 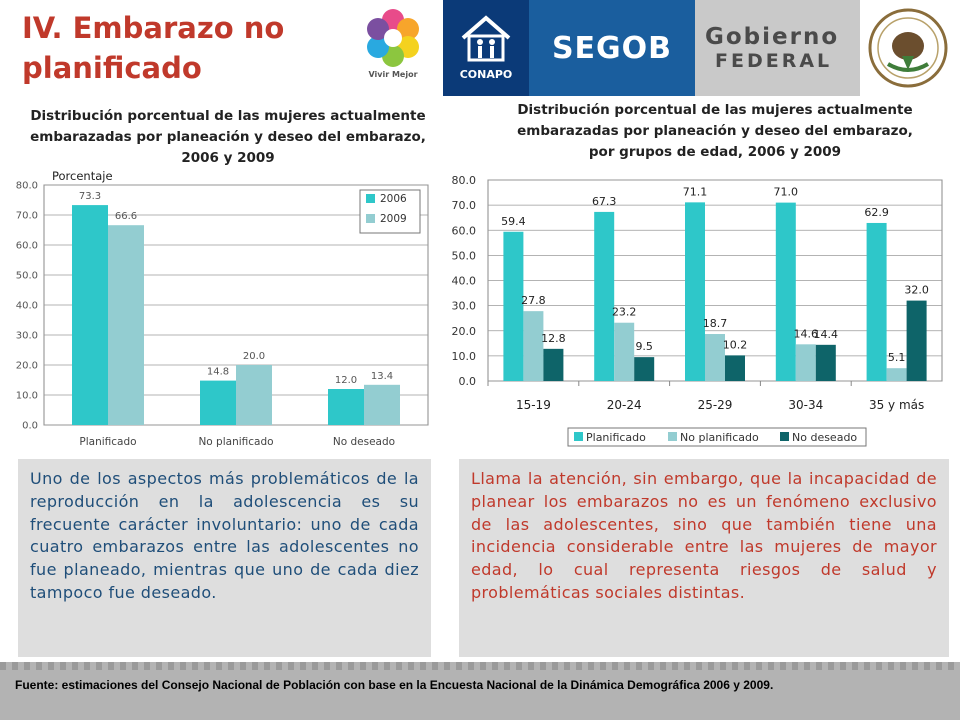 I want to click on data-label: 71.1, so click(x=695, y=191).